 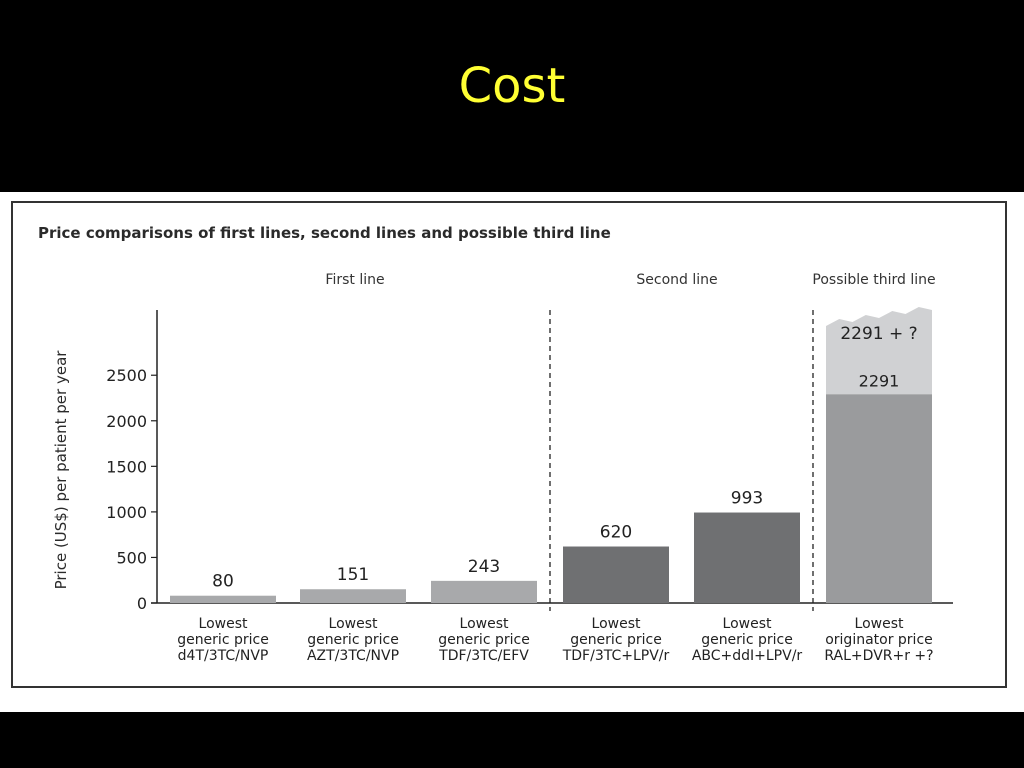 What do you see at coordinates (676, 280) in the screenshot?
I see `group-label: Second line` at bounding box center [676, 280].